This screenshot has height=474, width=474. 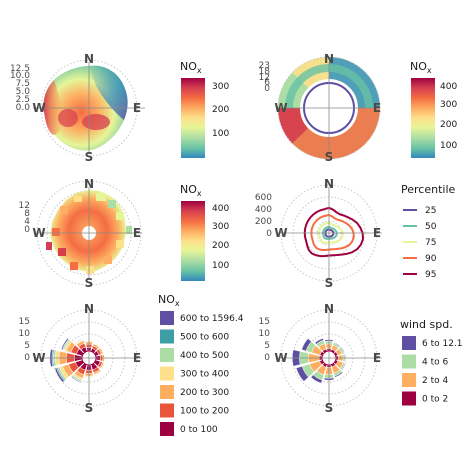 I want to click on radial-tick-label: 4, so click(x=27, y=222).